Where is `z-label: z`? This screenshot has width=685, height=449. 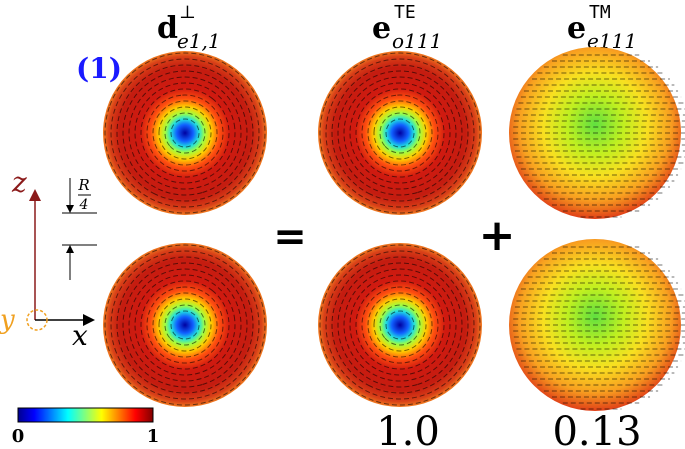 z-label: z is located at coordinates (19, 182).